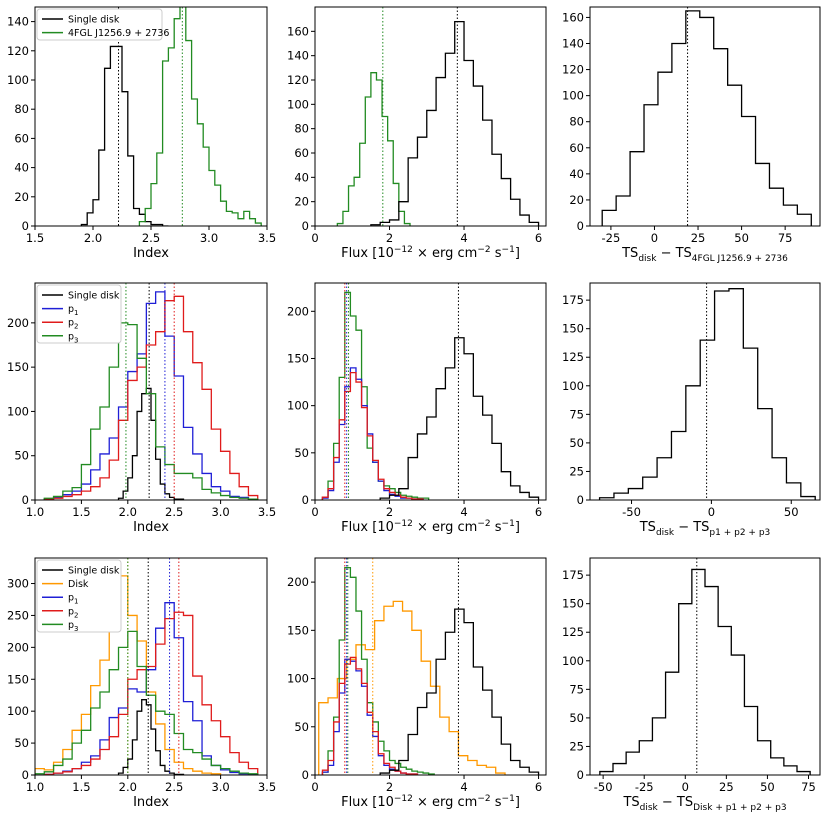  I want to click on x-axis-label: TSdisk − TSDisk + p1 + p2 + p3, so click(704, 804).